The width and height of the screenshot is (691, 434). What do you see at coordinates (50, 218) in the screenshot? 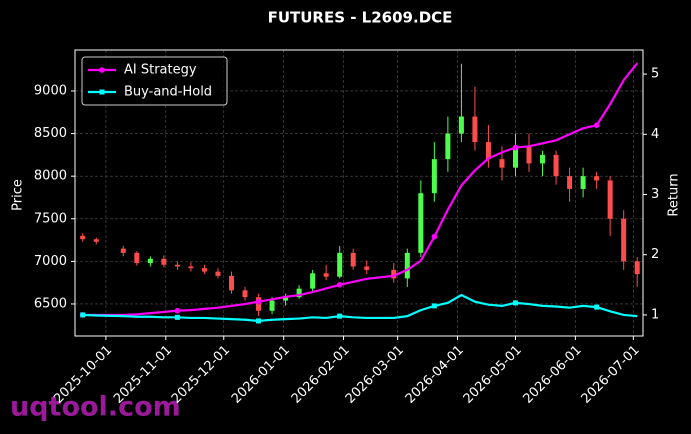
I see `y-tick-label: 7500` at bounding box center [50, 218].